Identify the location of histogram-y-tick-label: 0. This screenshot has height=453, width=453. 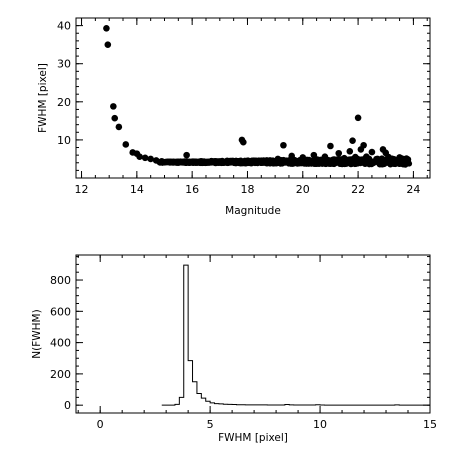
(67, 405).